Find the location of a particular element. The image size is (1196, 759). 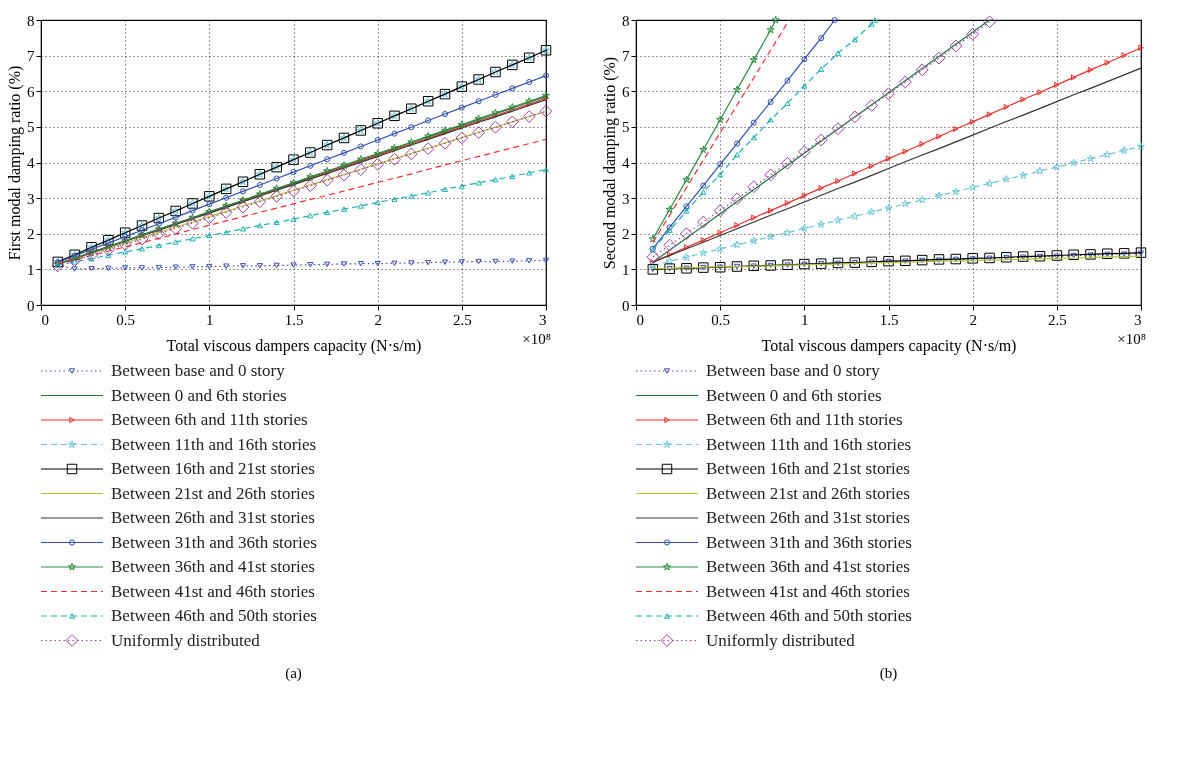

text: (a) is located at coordinates (293, 673).